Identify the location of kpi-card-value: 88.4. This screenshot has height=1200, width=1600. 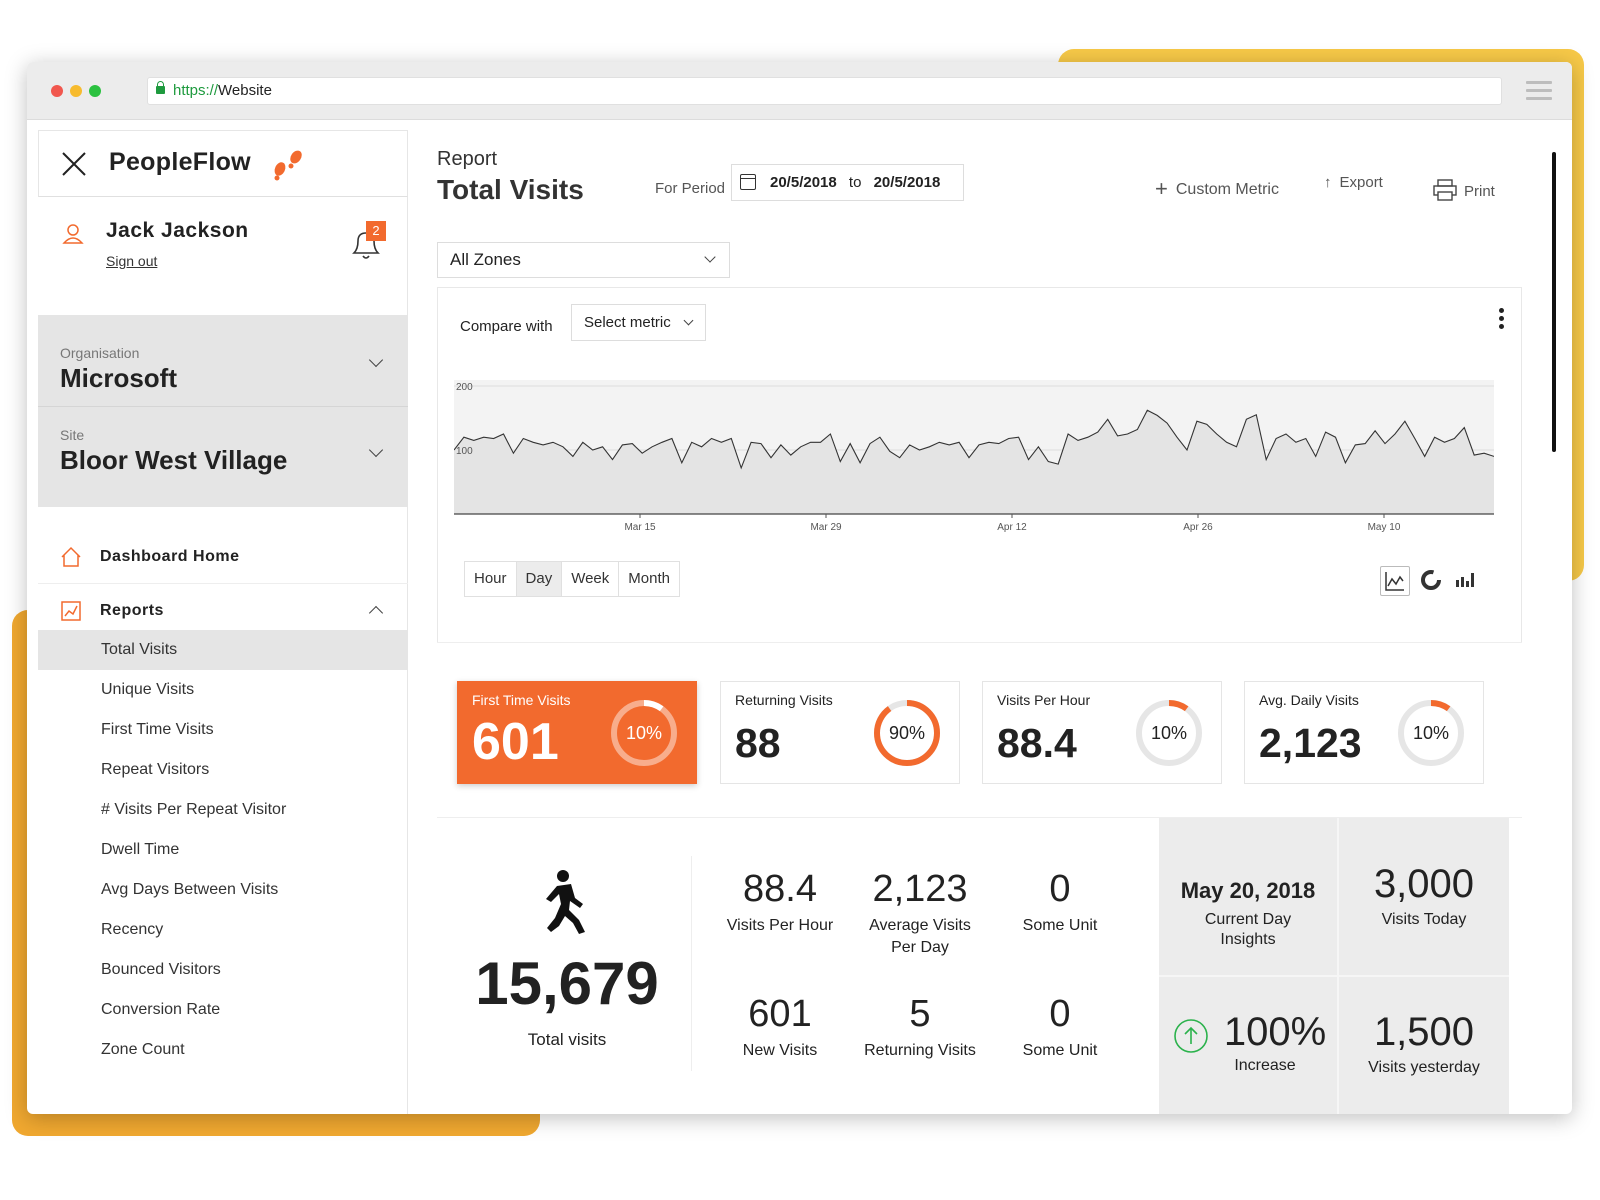
(1037, 743).